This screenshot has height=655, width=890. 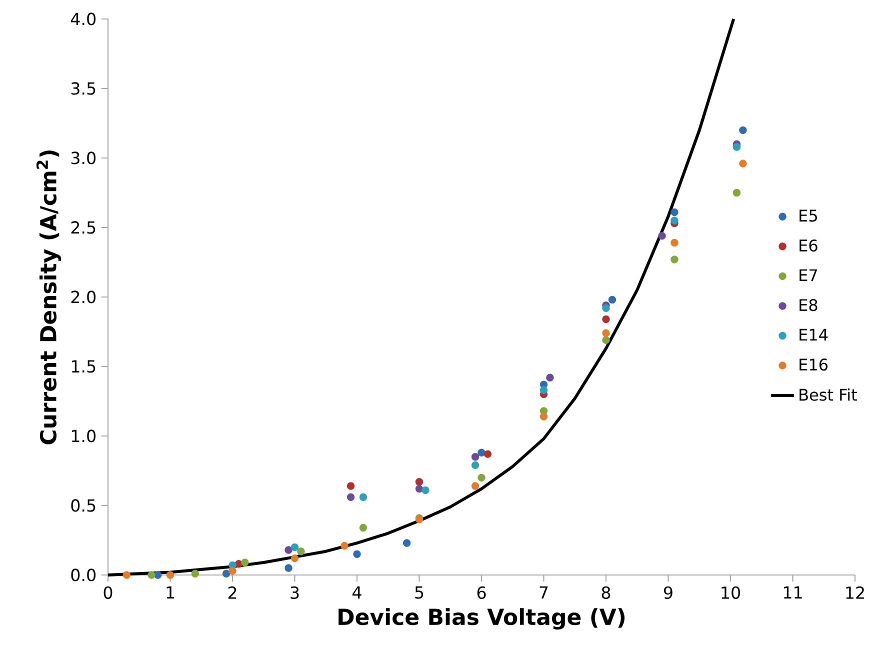 I want to click on y-tick-label: 0.5, so click(x=83, y=505).